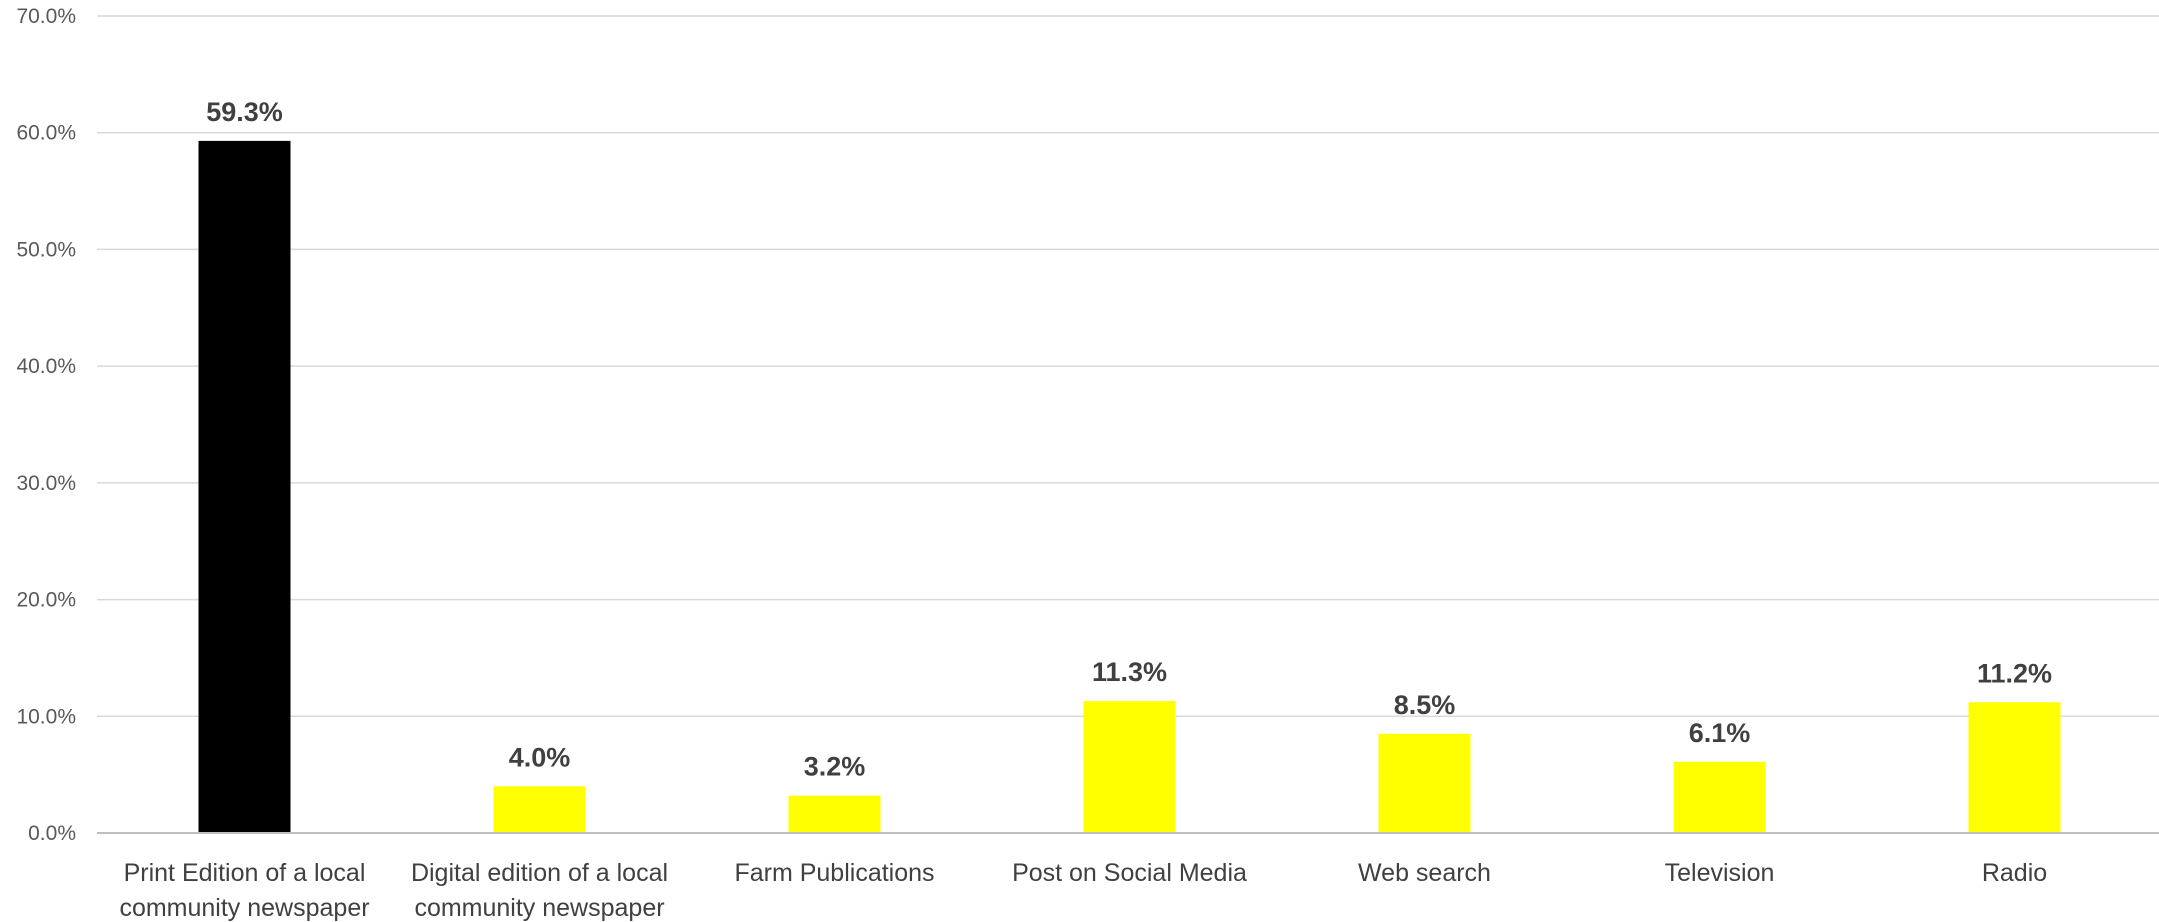 The height and width of the screenshot is (922, 2159). I want to click on y-axis-tick-labels: 0.0% 10.0% 20.0% 30.0% 40.0% 50.0% 60.0% 70.0%, so click(46, 425).